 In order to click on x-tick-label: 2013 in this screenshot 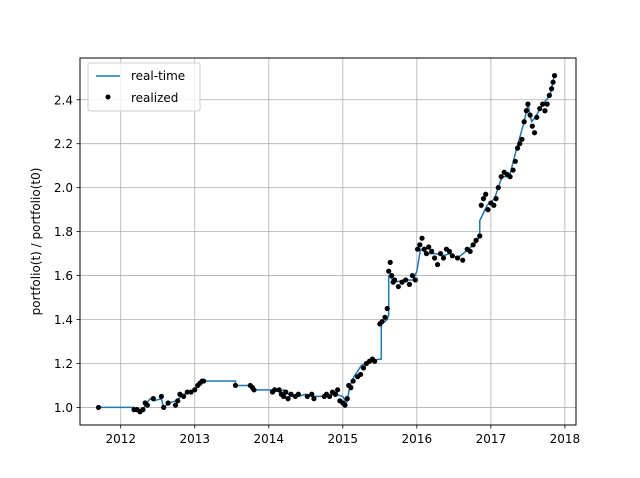, I will do `click(194, 439)`.